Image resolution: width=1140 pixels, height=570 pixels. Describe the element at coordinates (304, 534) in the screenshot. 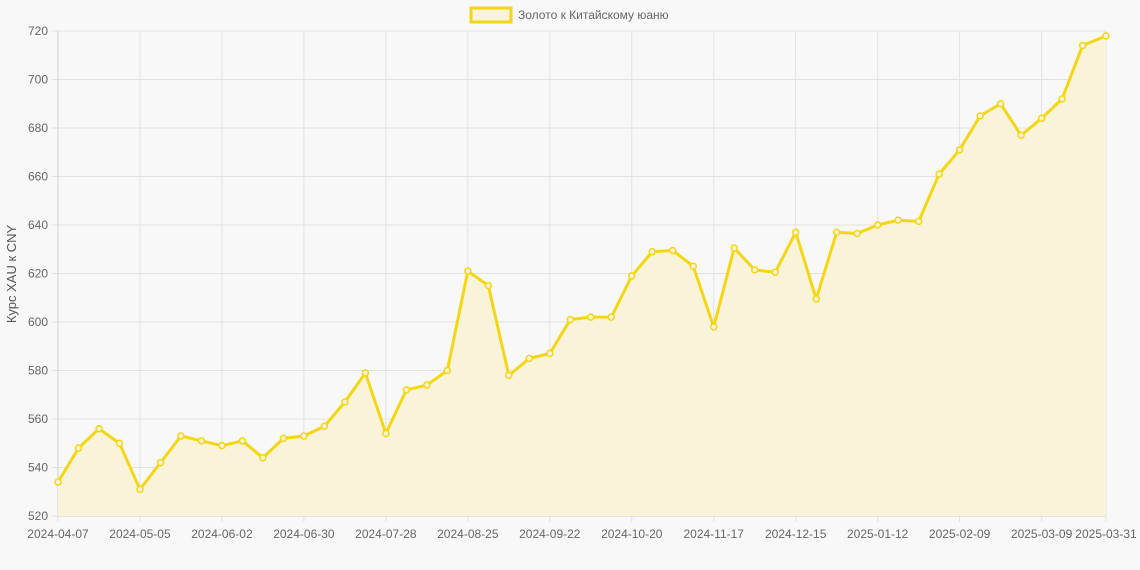

I see `x-tick-label: 2024-06-30` at that location.